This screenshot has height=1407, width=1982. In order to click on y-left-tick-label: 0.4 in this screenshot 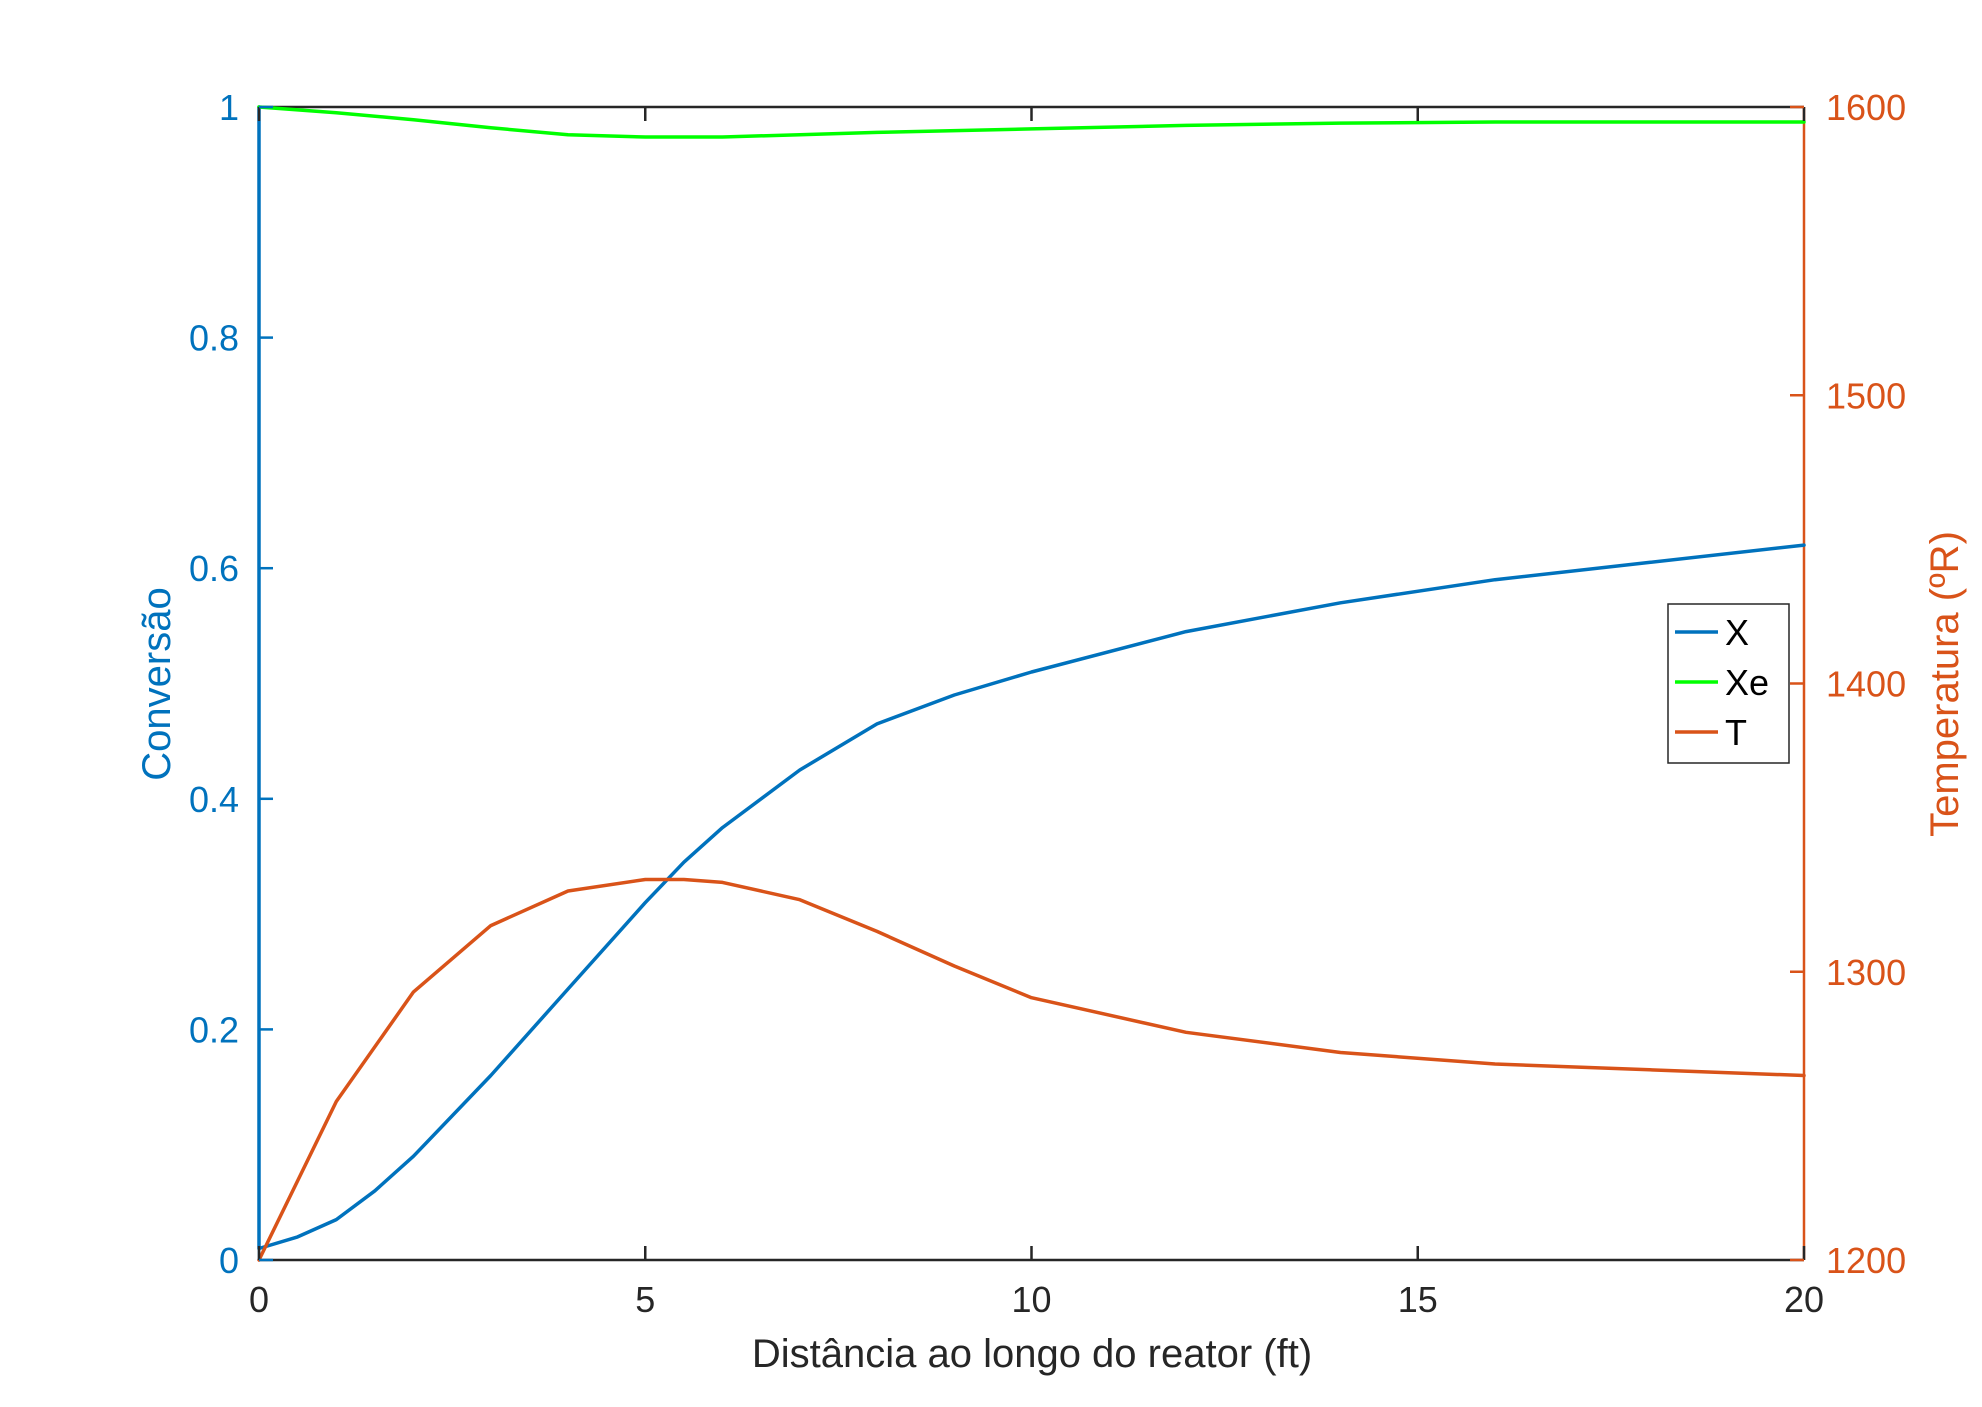, I will do `click(214, 799)`.